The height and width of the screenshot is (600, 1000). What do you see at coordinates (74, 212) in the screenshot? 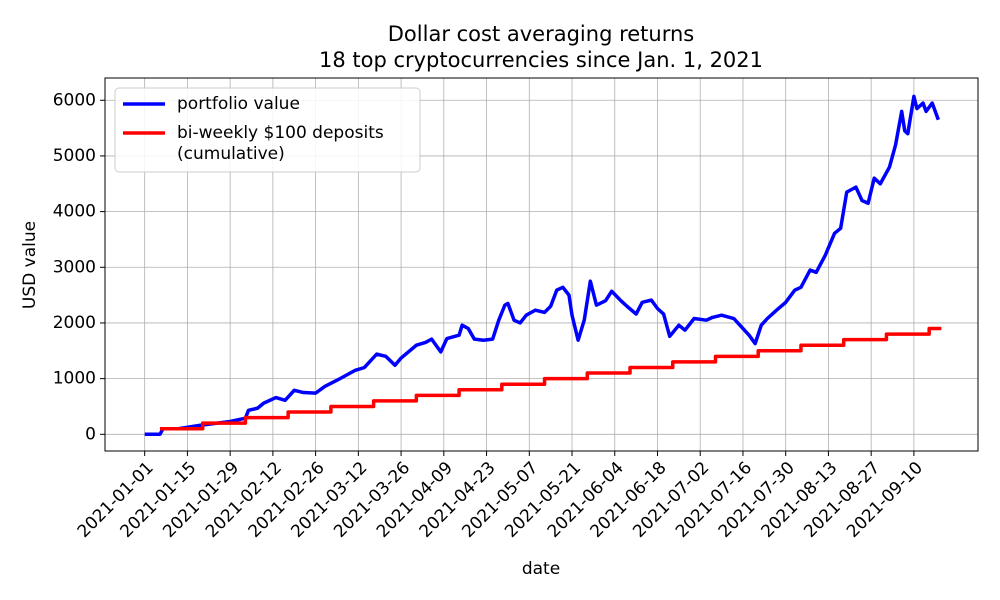
I see `y-tick-label: 4000` at bounding box center [74, 212].